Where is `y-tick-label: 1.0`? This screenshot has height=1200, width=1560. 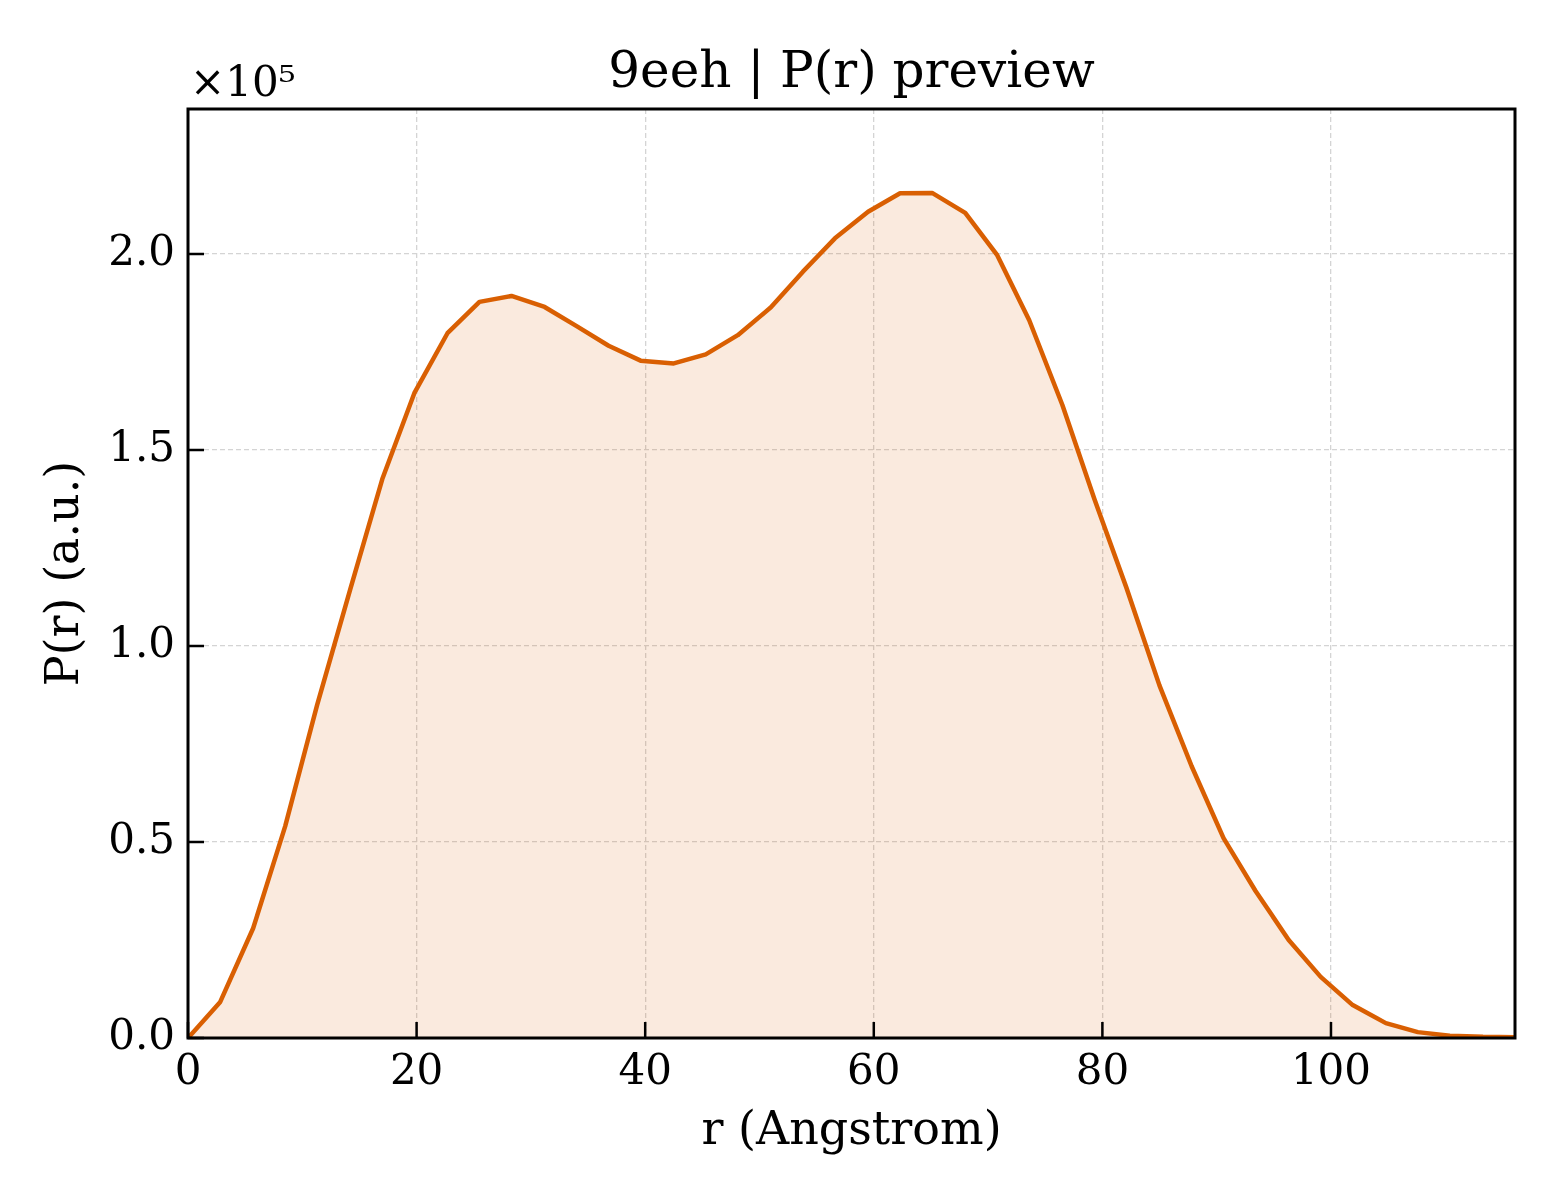 y-tick-label: 1.0 is located at coordinates (141, 642).